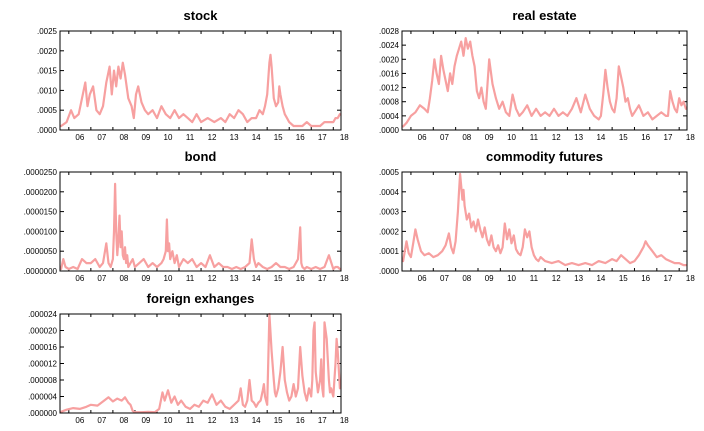 This screenshot has width=704, height=431. Describe the element at coordinates (41, 212) in the screenshot. I see `y-tick-label: .0000150` at that location.